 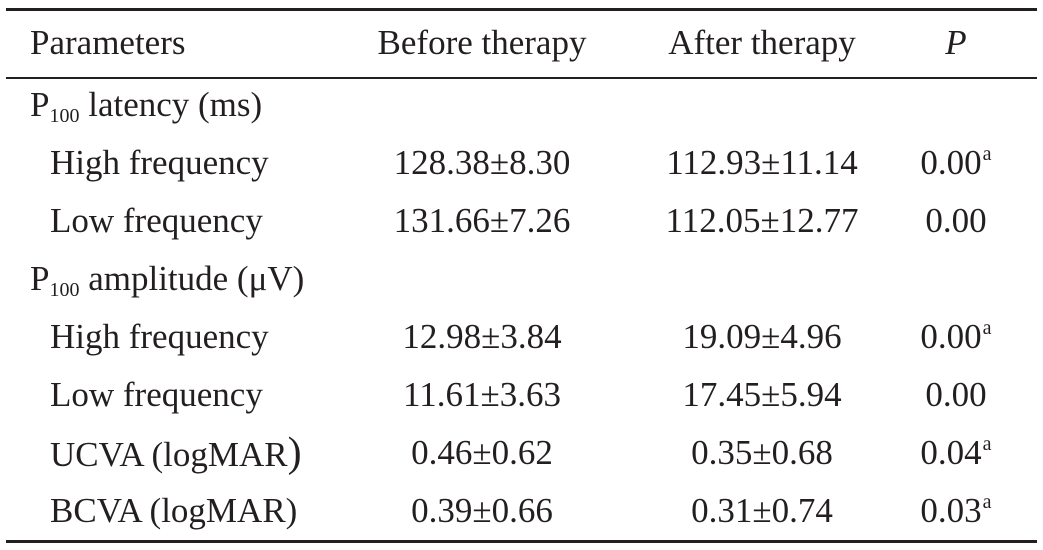 I want to click on section-latency-row: P100 latency (ms), so click(x=521, y=105).